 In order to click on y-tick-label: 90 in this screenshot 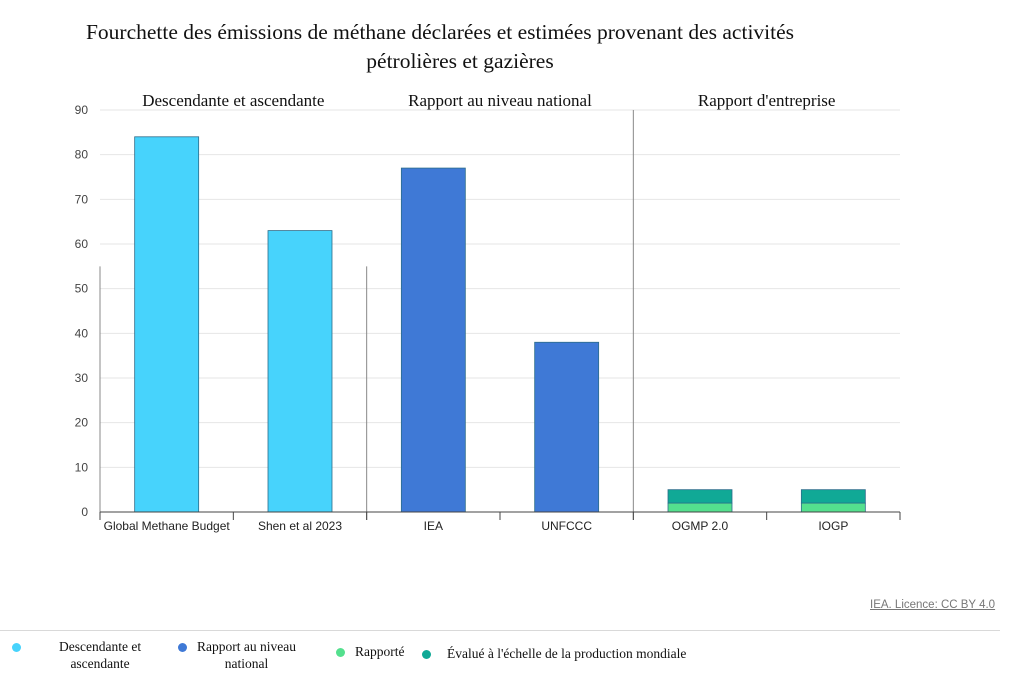, I will do `click(82, 110)`.